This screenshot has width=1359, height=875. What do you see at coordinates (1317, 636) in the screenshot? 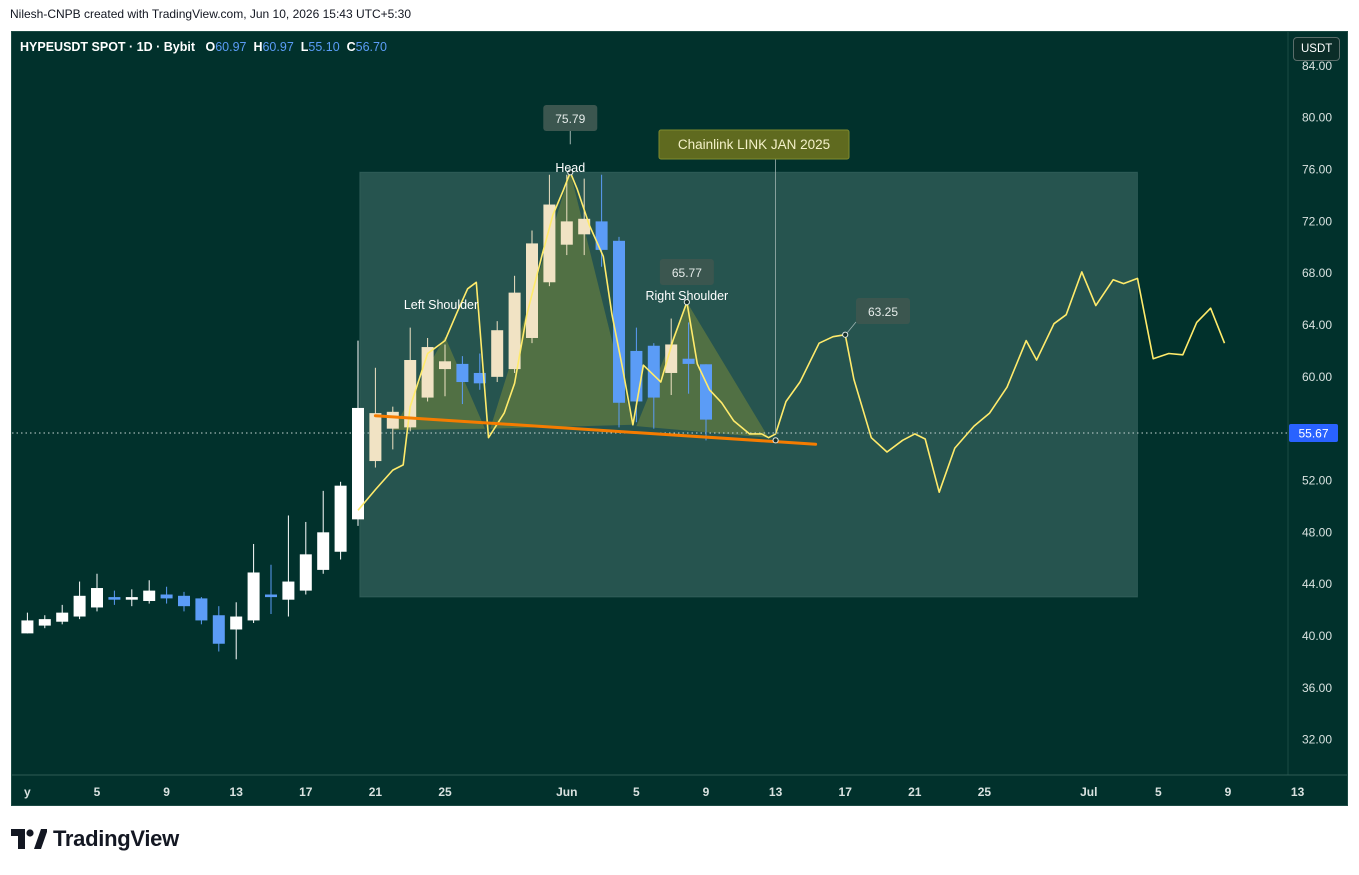
I see `y-tick-label: 40.00` at bounding box center [1317, 636].